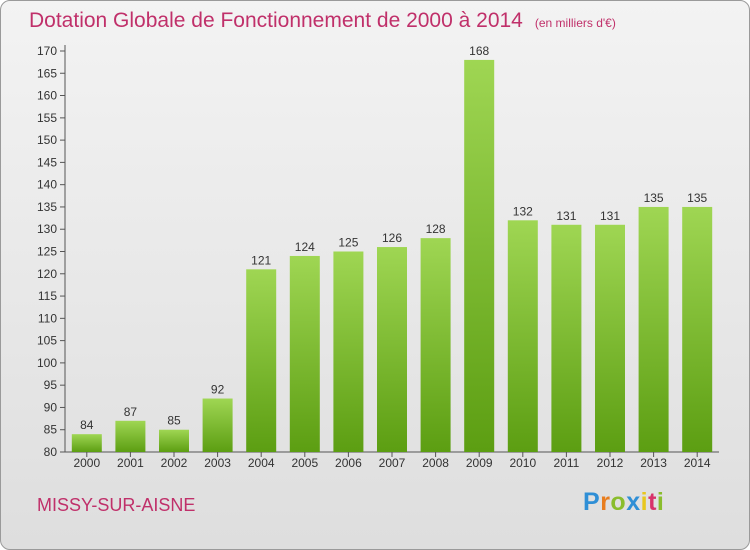 This screenshot has height=550, width=750. Describe the element at coordinates (392, 463) in the screenshot. I see `x-tick-label: 2007` at that location.